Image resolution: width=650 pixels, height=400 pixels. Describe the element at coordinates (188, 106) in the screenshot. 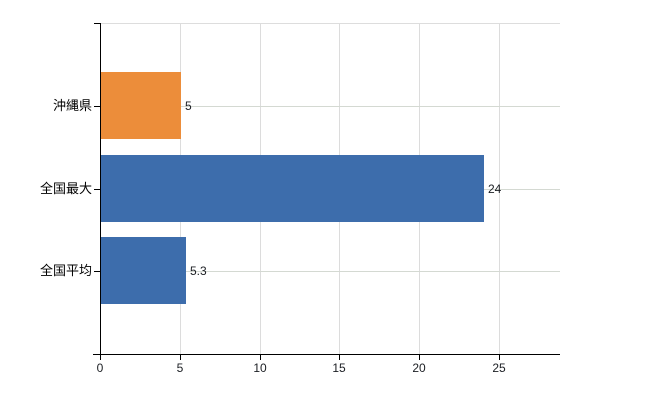

I see `value-label: 5` at that location.